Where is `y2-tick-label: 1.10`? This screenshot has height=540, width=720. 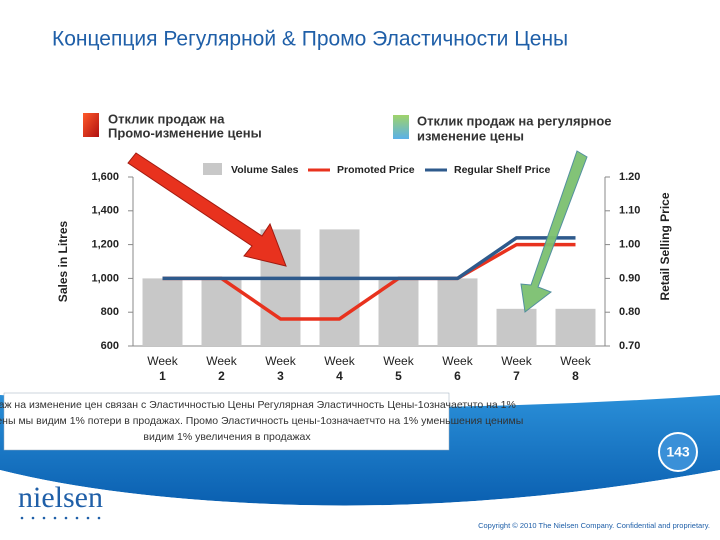 y2-tick-label: 1.10 is located at coordinates (629, 211).